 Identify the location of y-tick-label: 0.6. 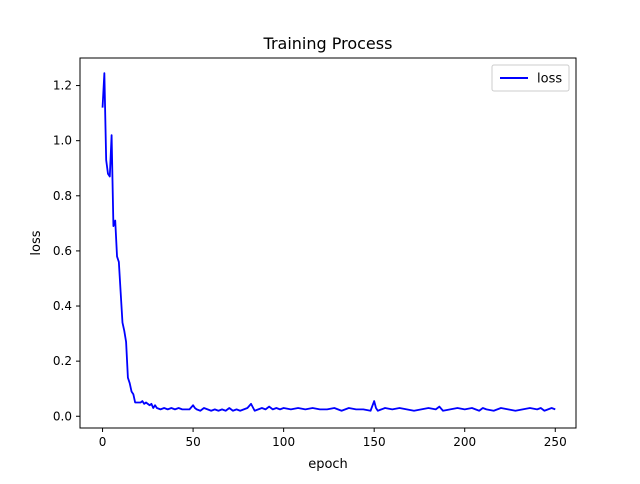
(62, 251).